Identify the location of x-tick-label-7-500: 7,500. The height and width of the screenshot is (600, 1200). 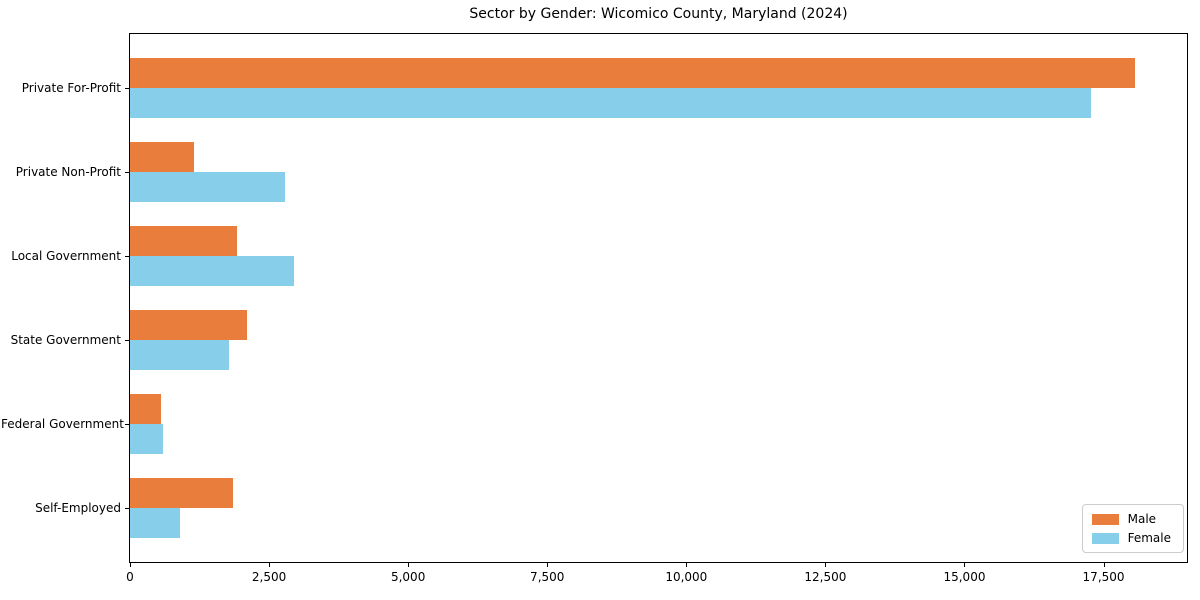
(547, 577).